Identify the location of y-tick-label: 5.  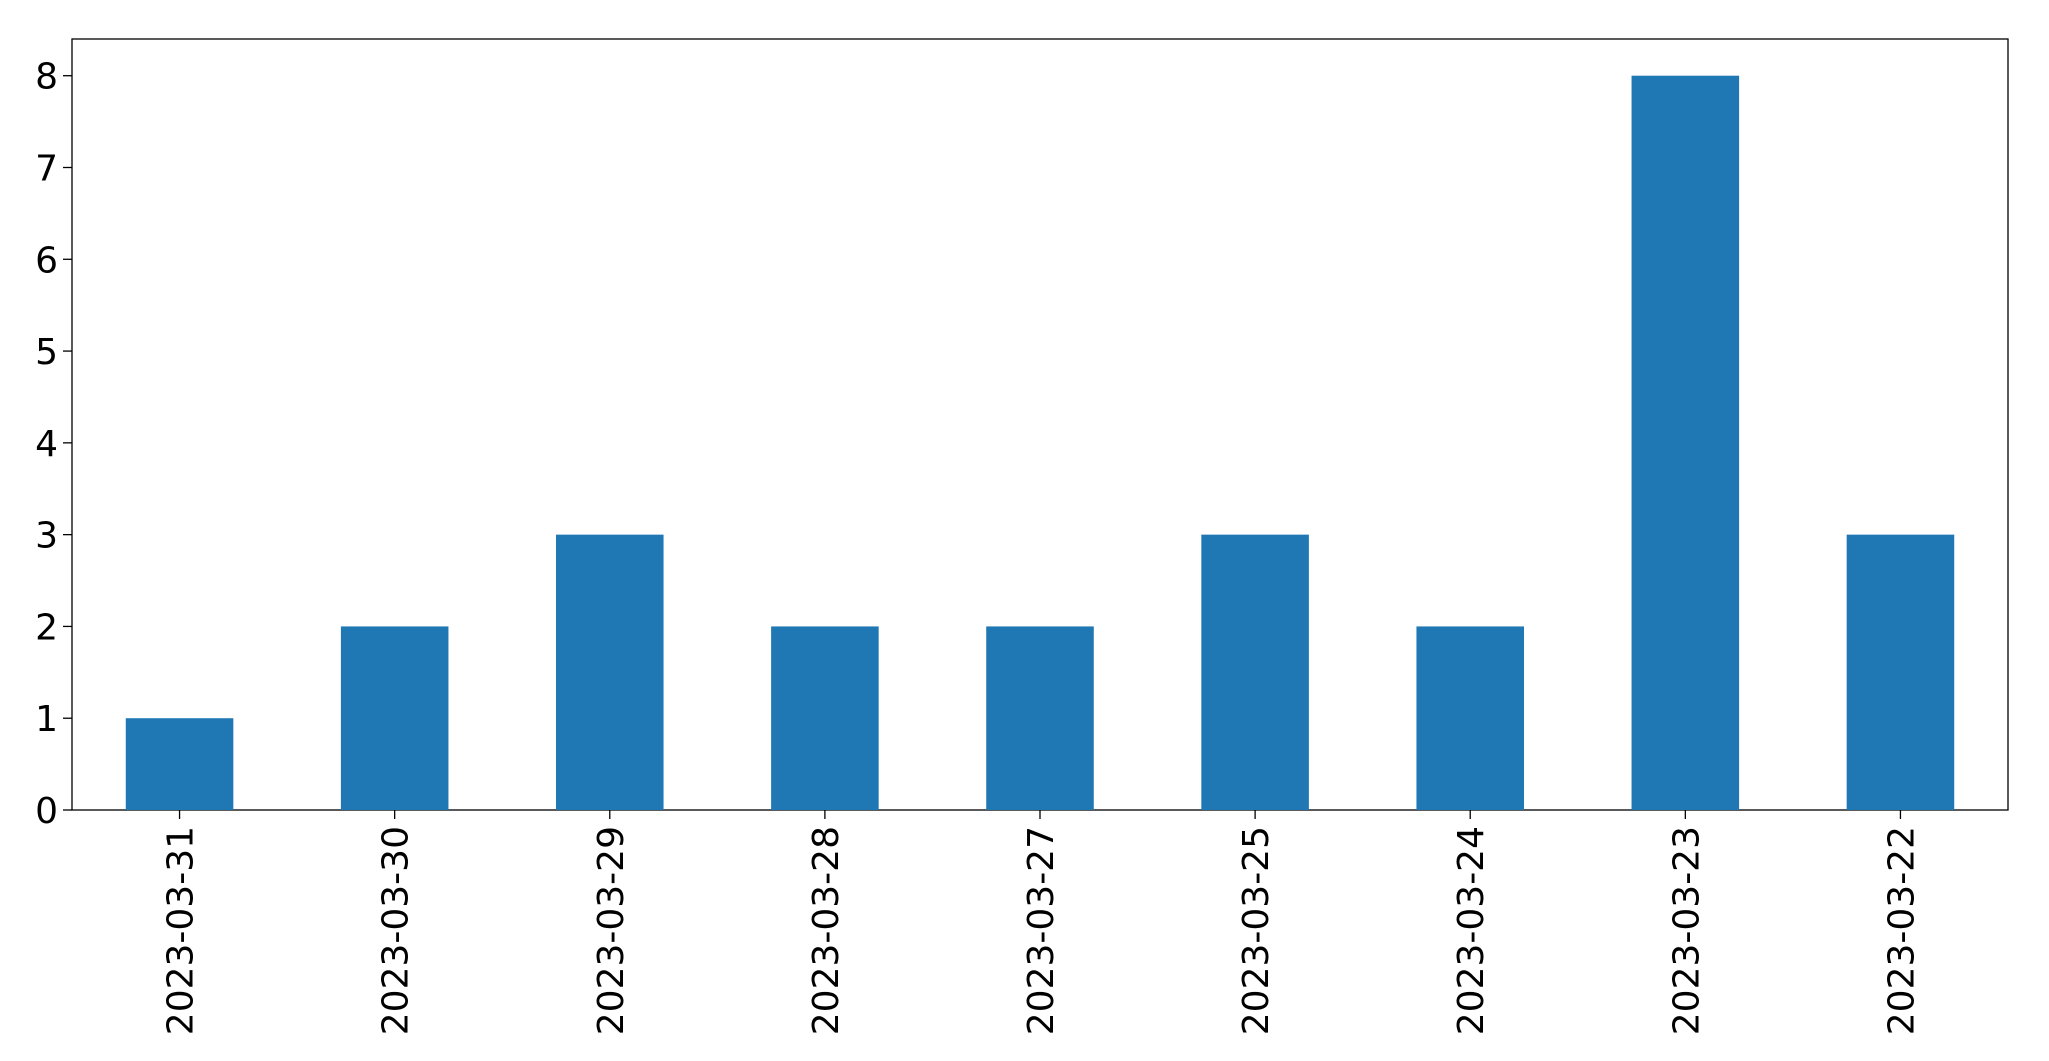
(46, 352).